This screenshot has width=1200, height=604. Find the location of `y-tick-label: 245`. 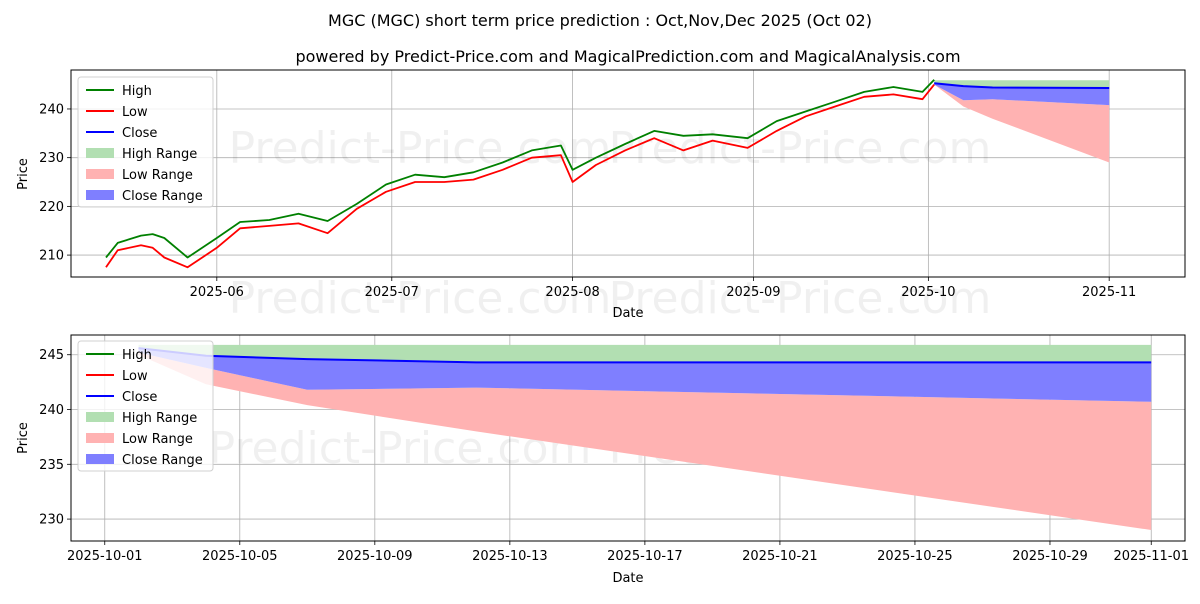

y-tick-label: 245 is located at coordinates (51, 355).